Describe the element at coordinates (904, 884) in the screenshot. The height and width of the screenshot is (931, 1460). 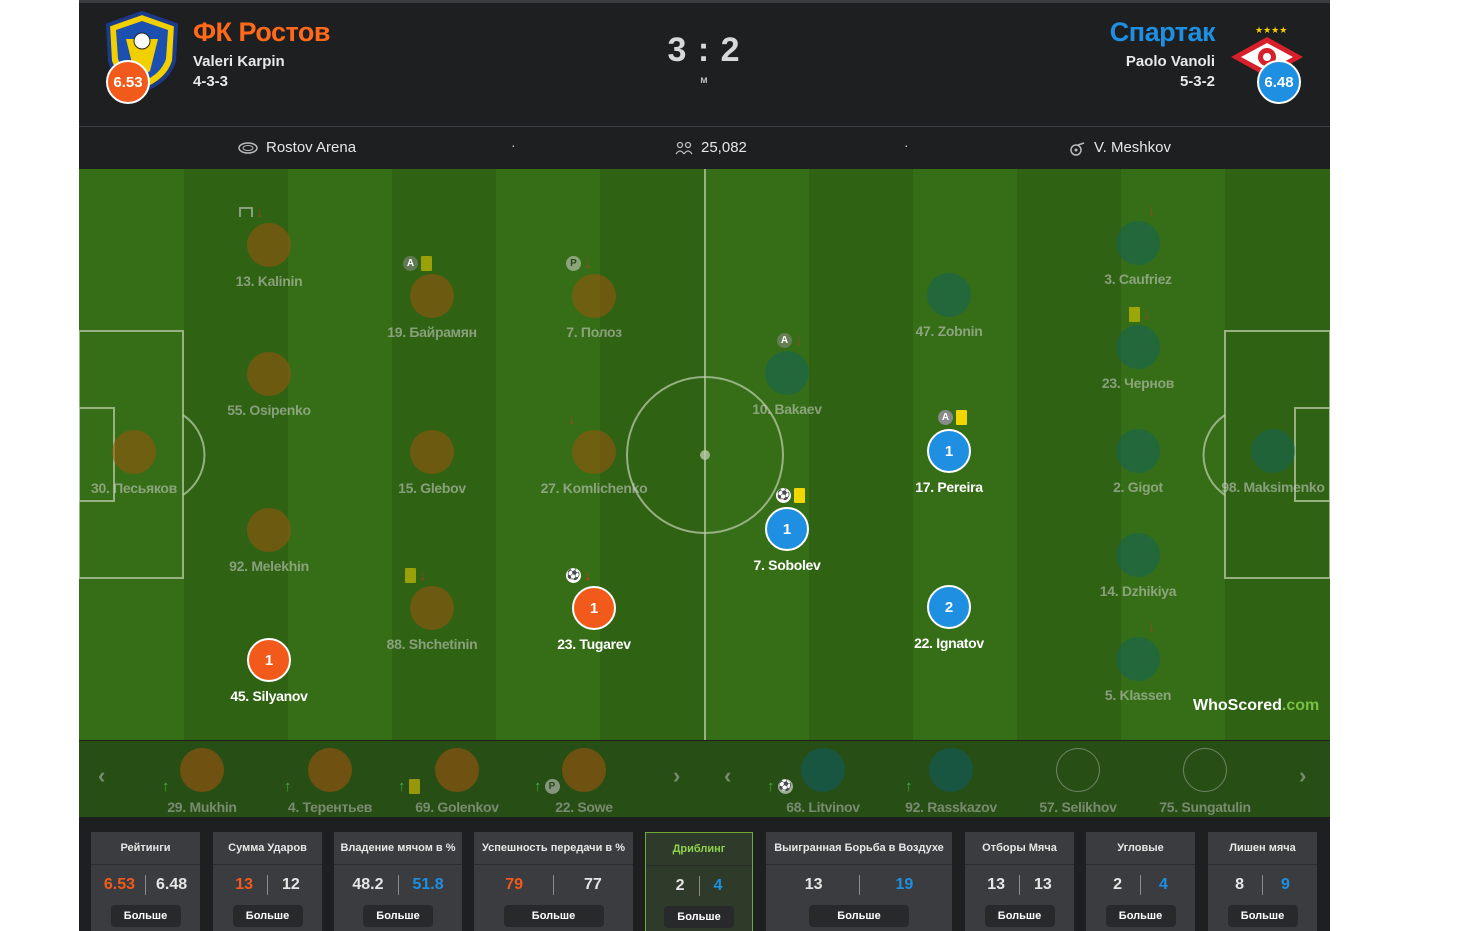
I see `stat-away-value: 19` at that location.